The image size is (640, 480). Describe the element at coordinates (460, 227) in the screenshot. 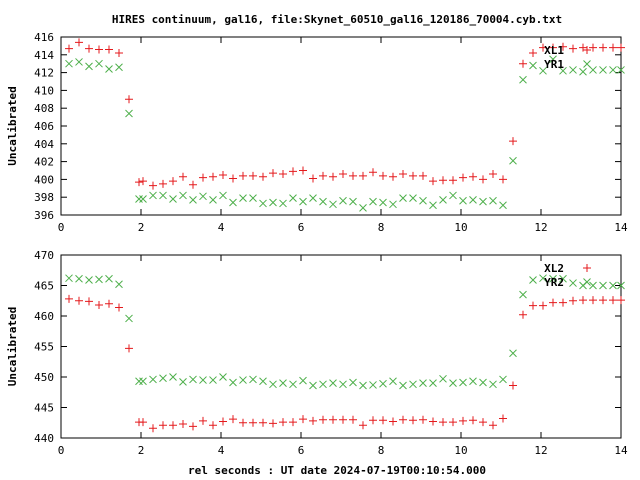

I see `x-tick-label: 10` at that location.